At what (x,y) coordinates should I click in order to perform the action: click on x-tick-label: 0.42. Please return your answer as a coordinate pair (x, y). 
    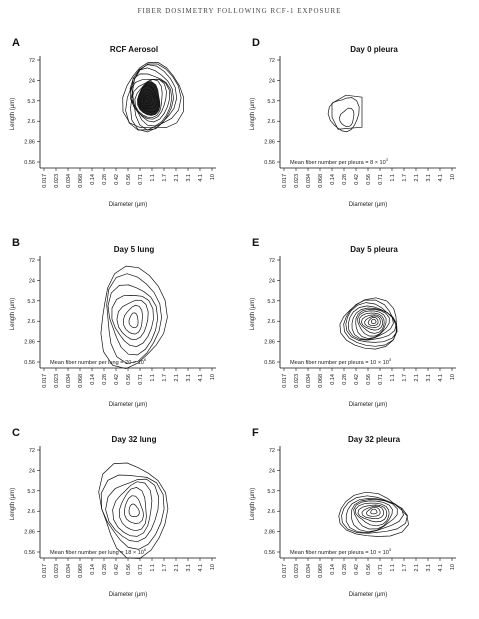
    Looking at the image, I should click on (357, 379).